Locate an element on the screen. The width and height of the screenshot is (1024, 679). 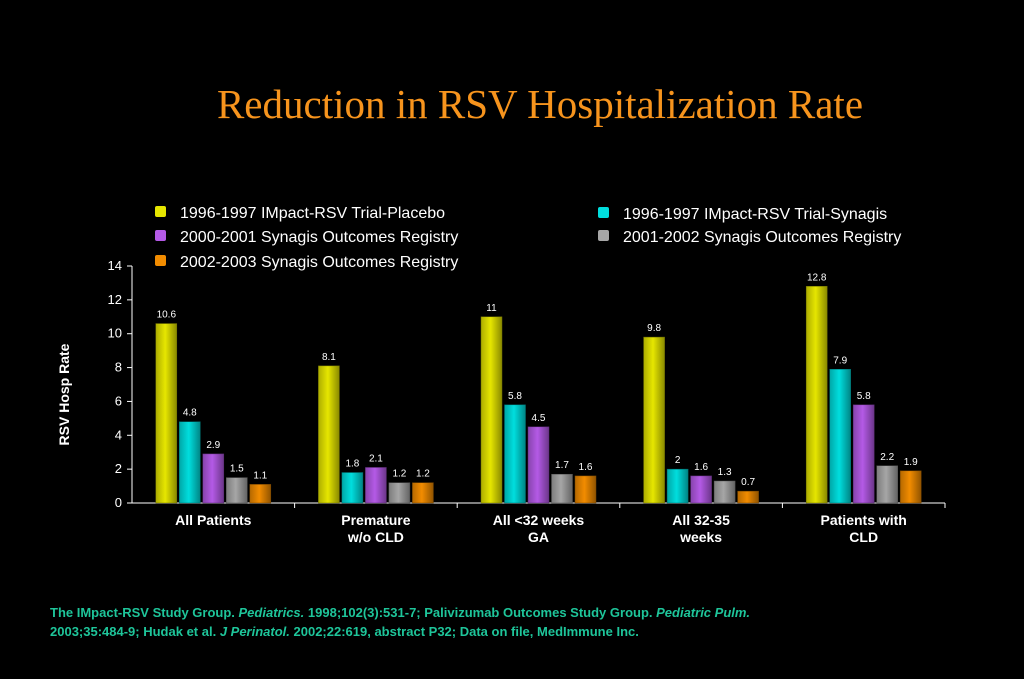
data-label-premature-series-4: 1.2 is located at coordinates (423, 474).